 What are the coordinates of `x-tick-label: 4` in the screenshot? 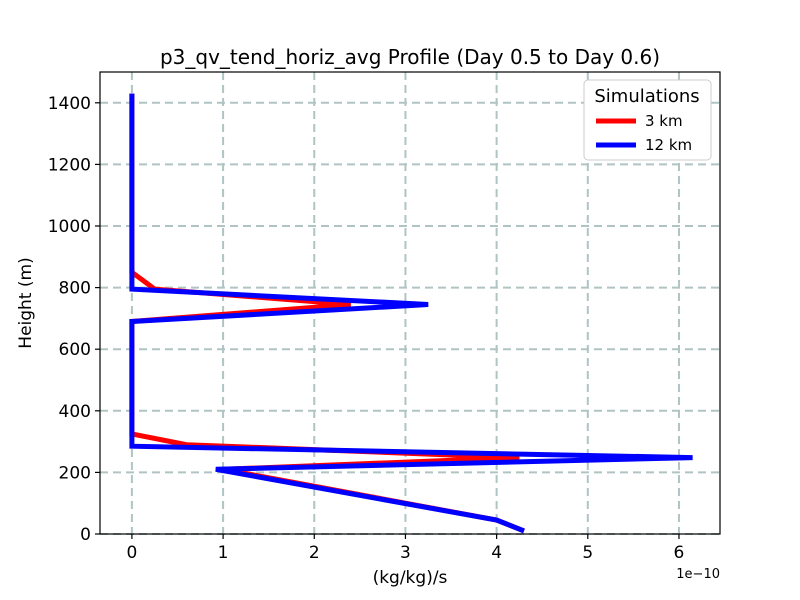 It's located at (496, 553).